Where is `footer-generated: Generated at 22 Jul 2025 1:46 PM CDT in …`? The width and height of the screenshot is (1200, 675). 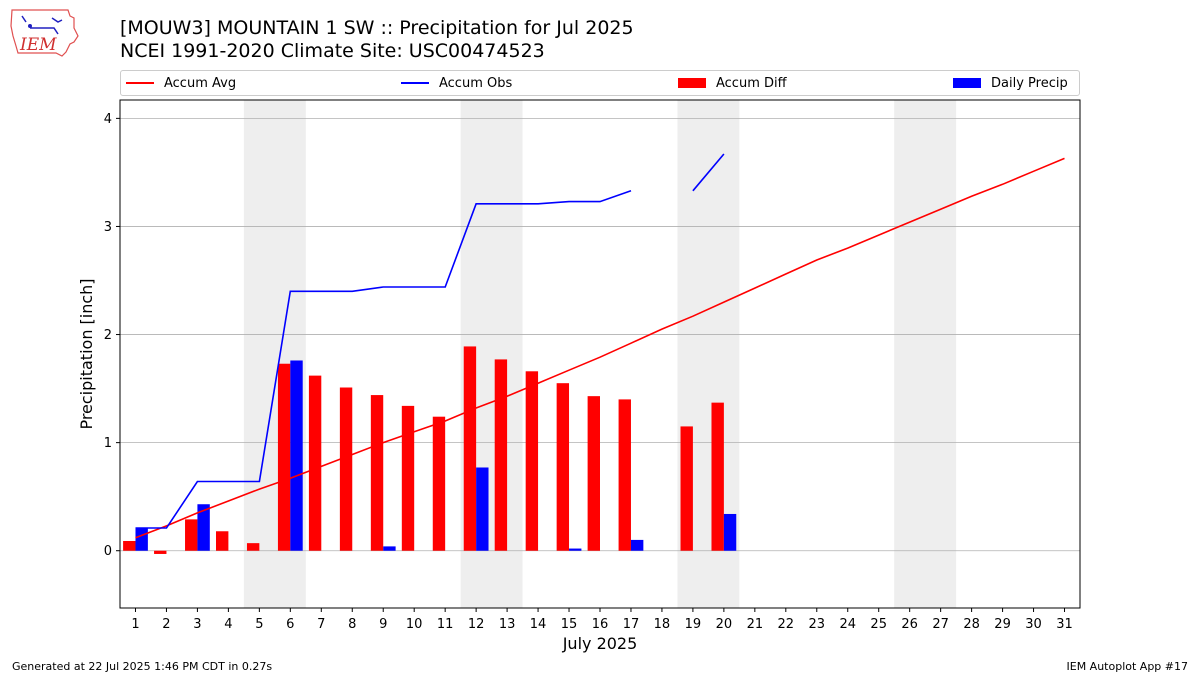
footer-generated: Generated at 22 Jul 2025 1:46 PM CDT in … is located at coordinates (142, 666).